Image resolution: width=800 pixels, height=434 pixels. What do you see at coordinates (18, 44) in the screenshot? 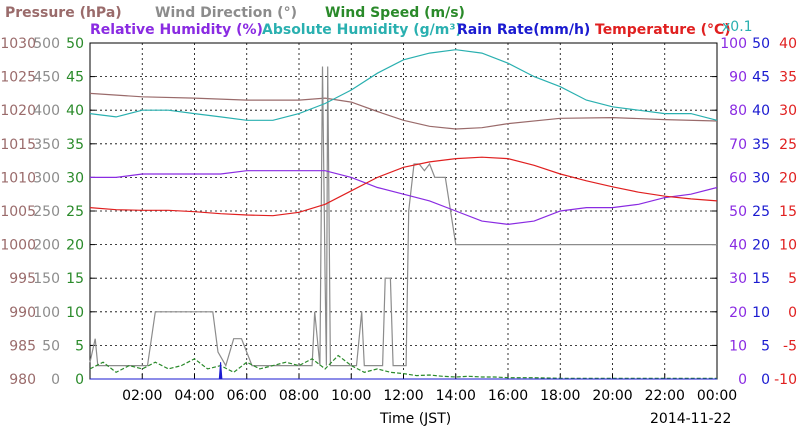
I see `pressure-tick-label: 1030` at bounding box center [18, 44].